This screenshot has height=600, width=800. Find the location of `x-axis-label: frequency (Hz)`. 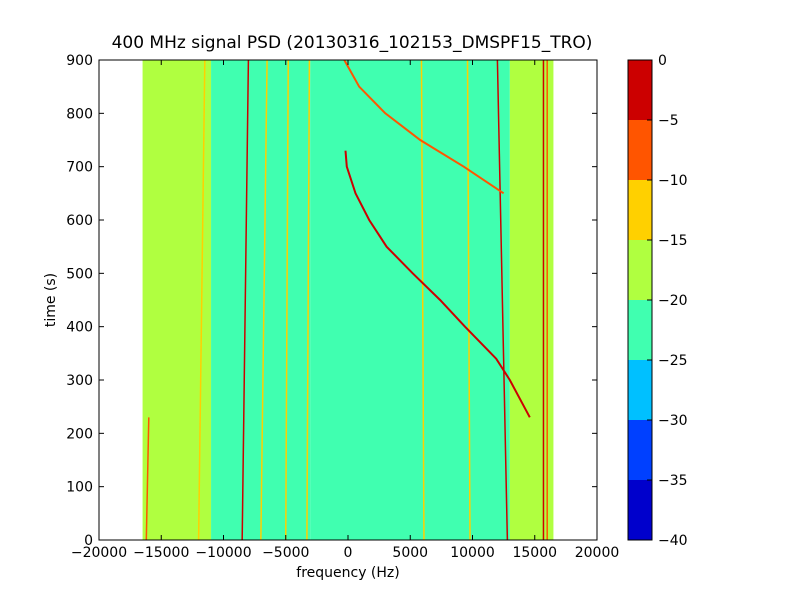

x-axis-label: frequency (Hz) is located at coordinates (347, 573).